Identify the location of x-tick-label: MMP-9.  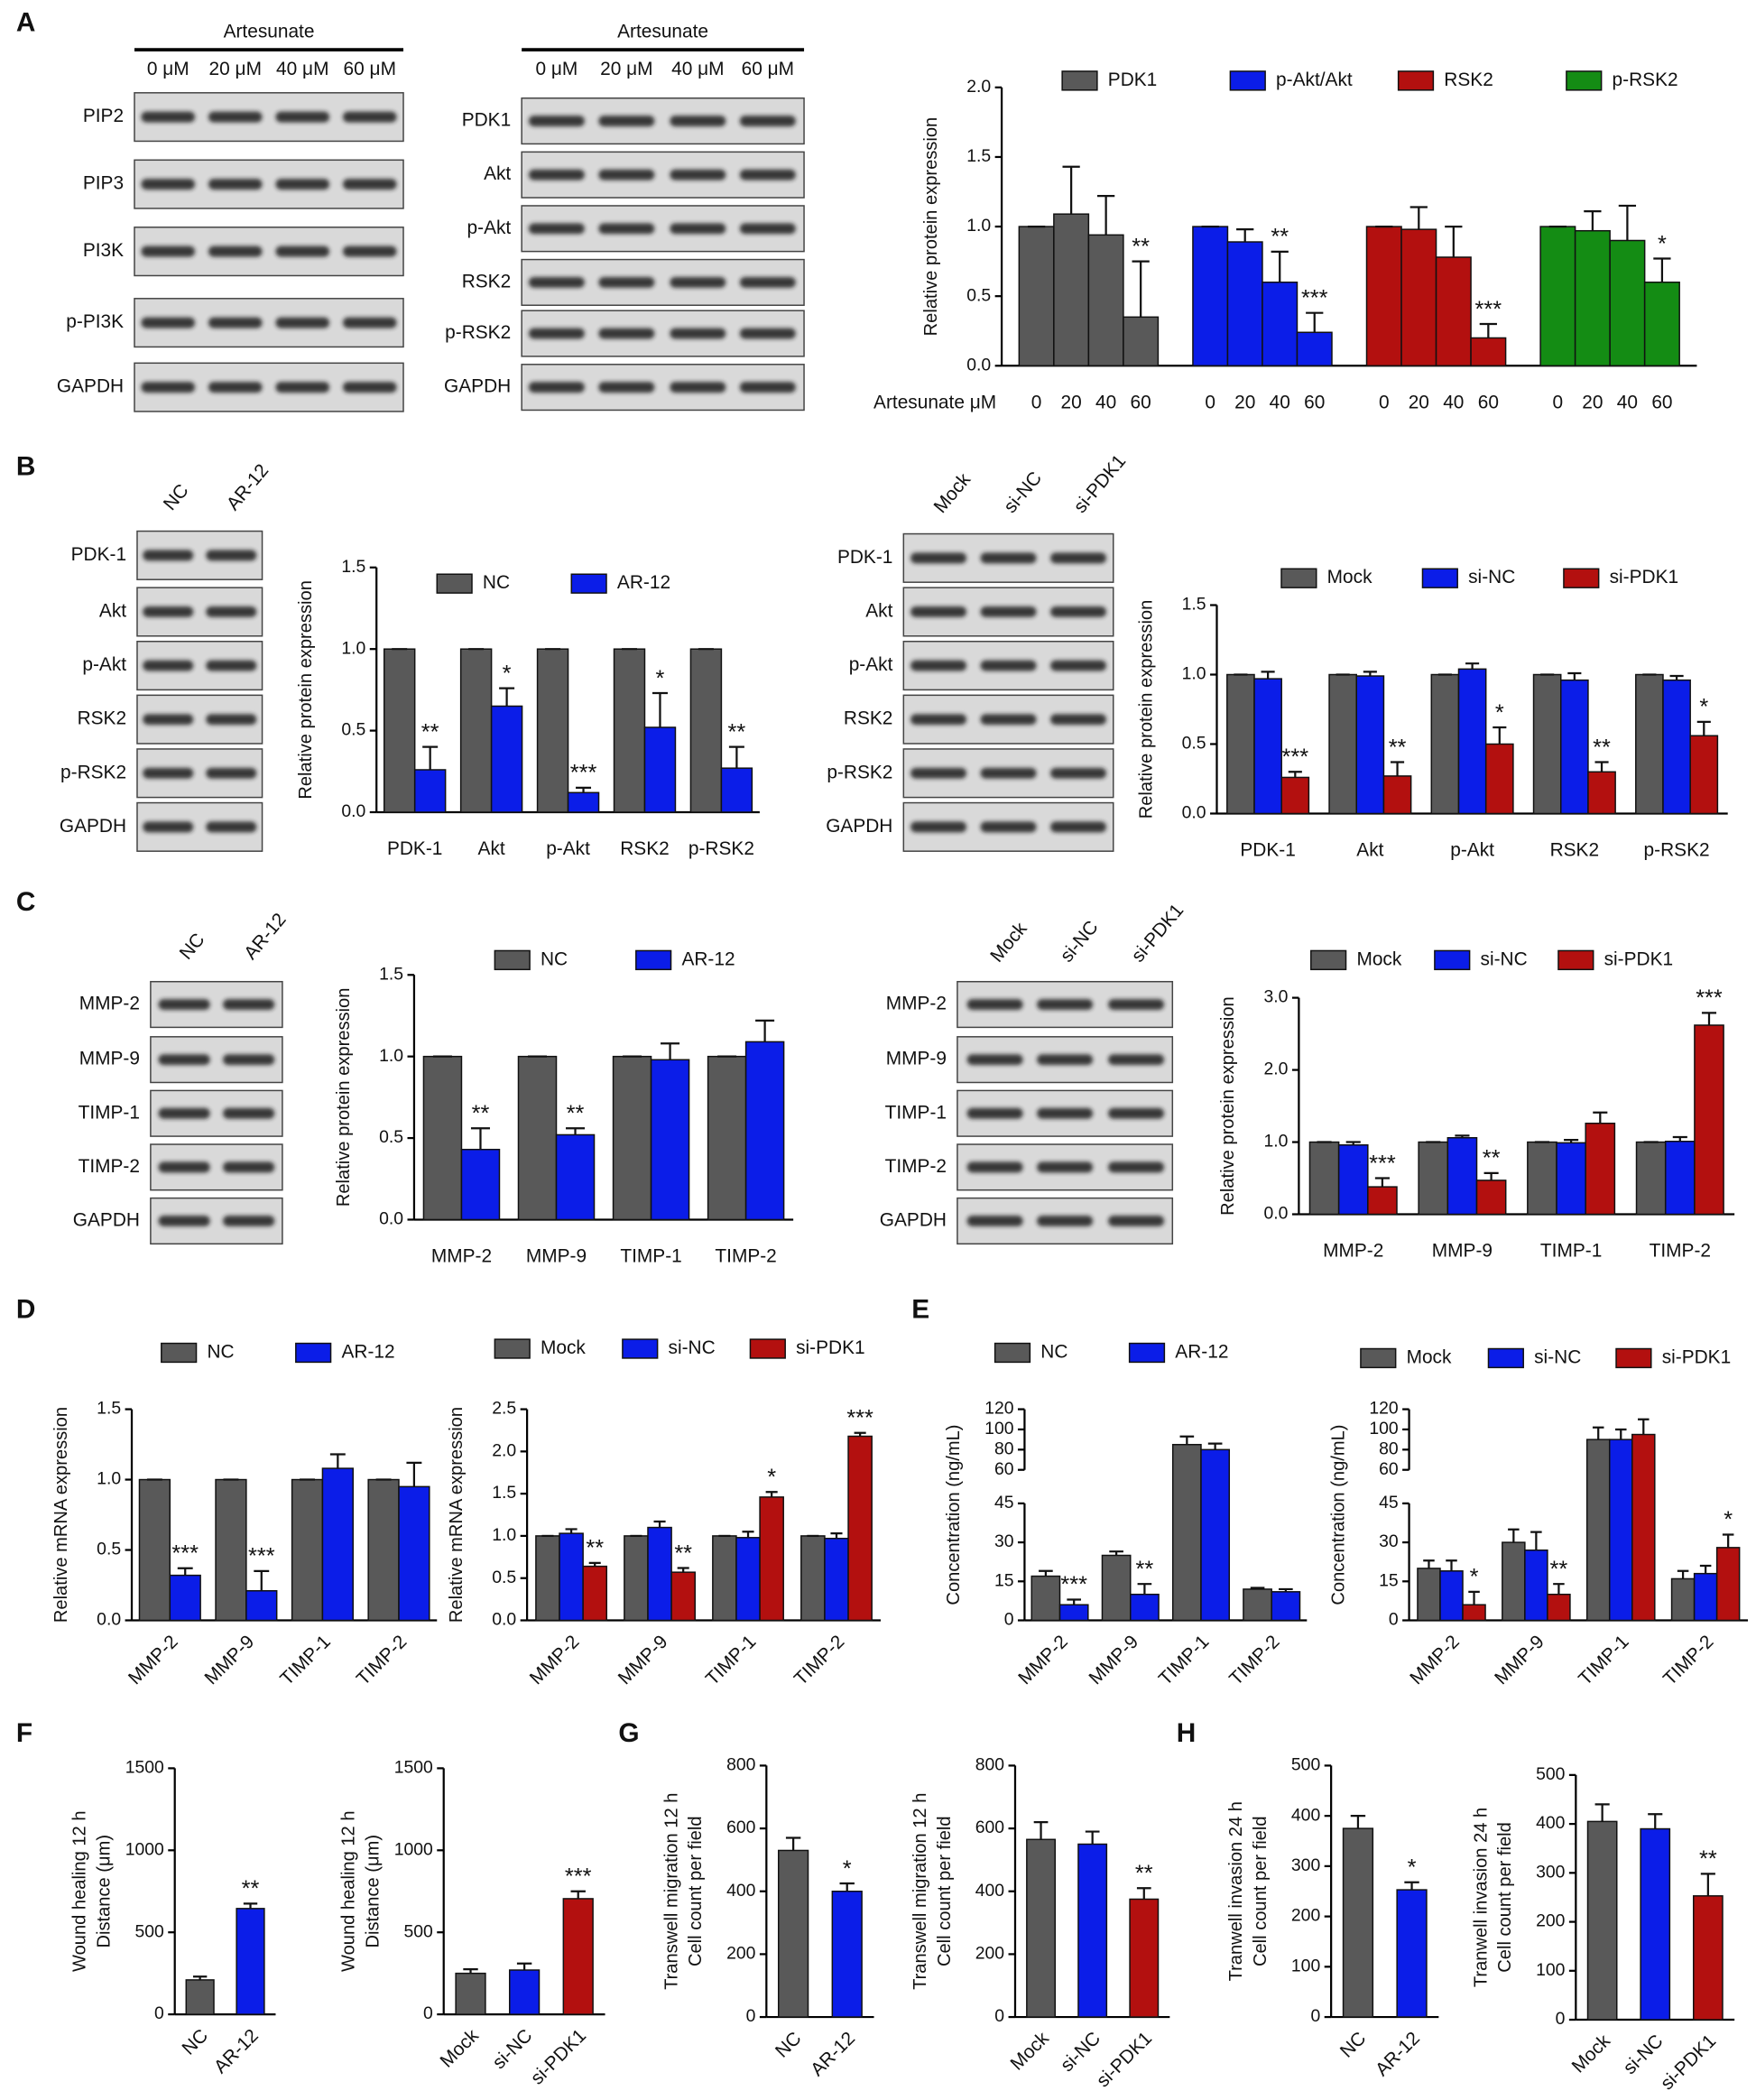
(643, 1660).